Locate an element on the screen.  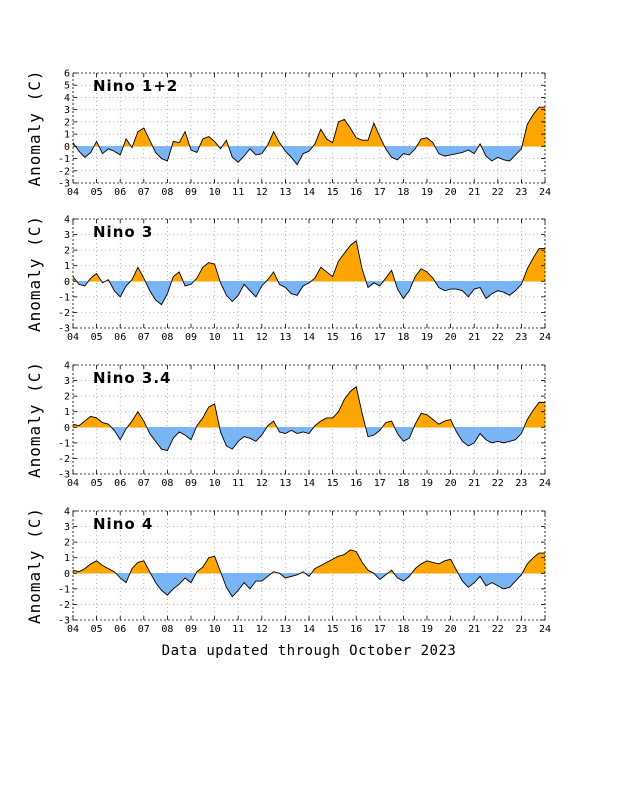
x-tick-label: 06 is located at coordinates (120, 192).